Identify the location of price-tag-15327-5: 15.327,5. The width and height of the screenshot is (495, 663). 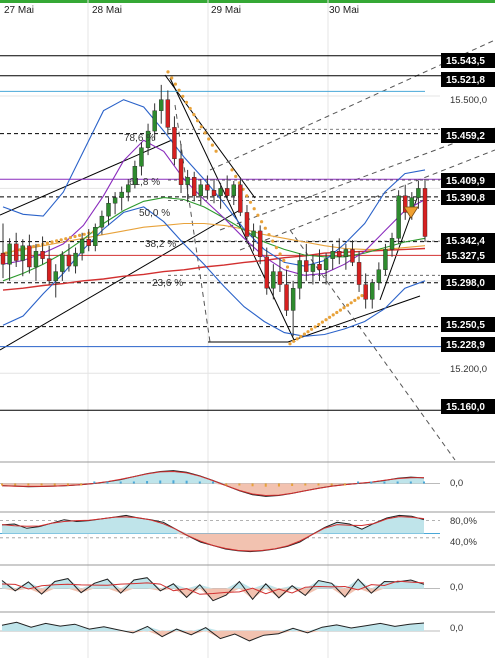
(468, 255).